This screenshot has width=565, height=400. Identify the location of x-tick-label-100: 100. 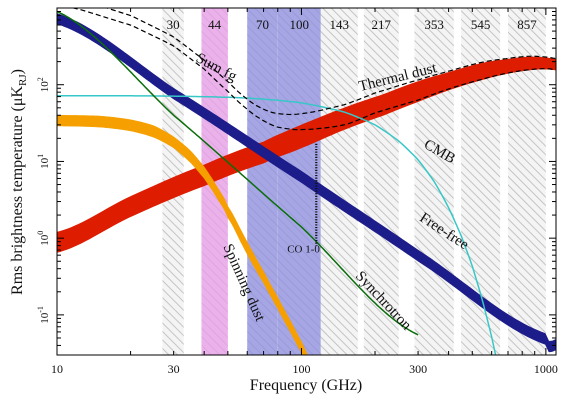
(301, 369).